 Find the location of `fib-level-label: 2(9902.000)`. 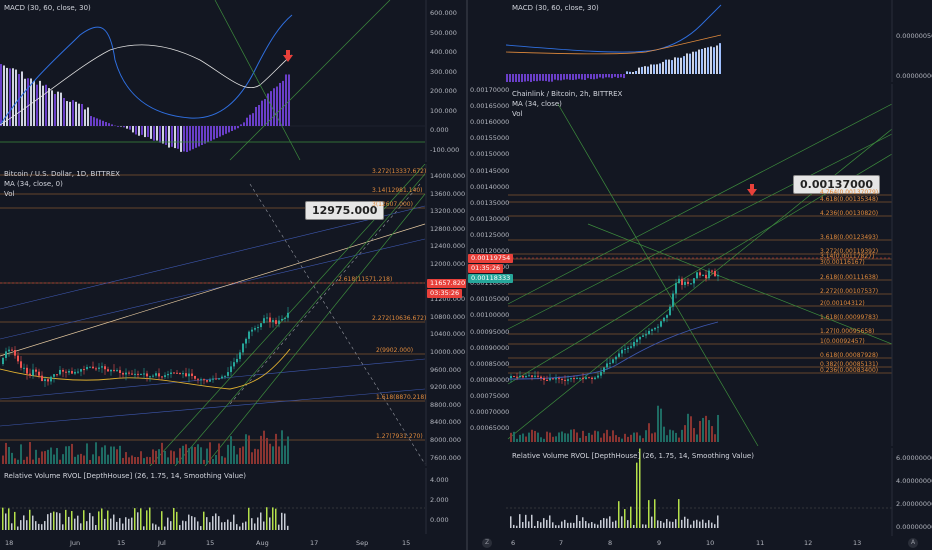

fib-level-label: 2(9902.000) is located at coordinates (395, 350).